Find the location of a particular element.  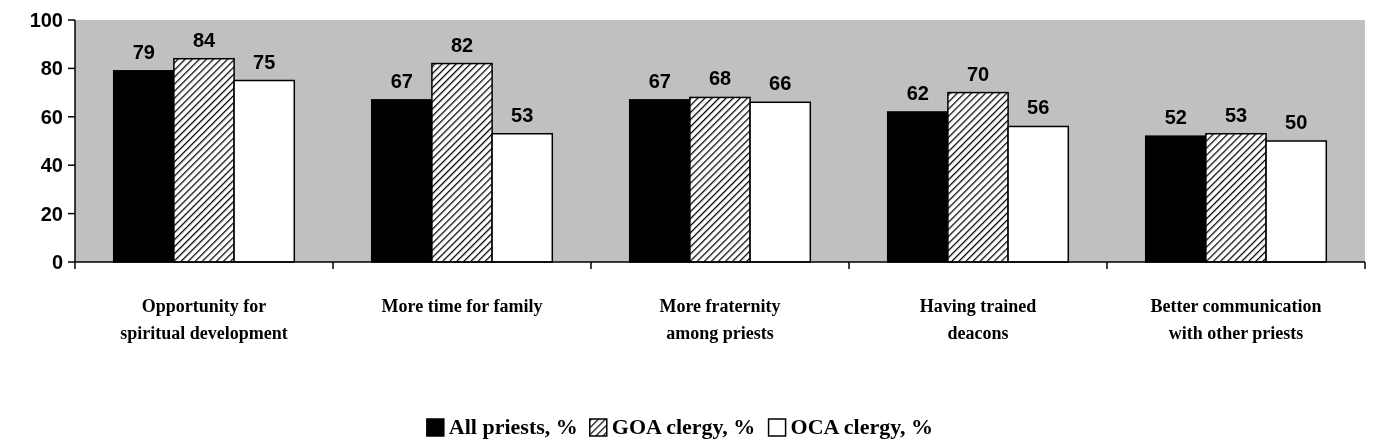

y-tick-label: 60 is located at coordinates (51, 116).